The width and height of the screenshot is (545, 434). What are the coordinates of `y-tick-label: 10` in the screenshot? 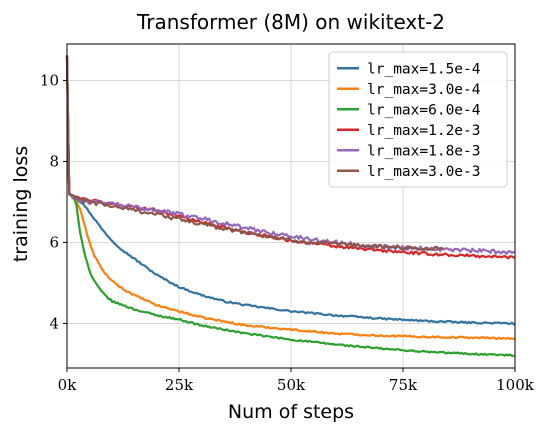 It's located at (49, 80).